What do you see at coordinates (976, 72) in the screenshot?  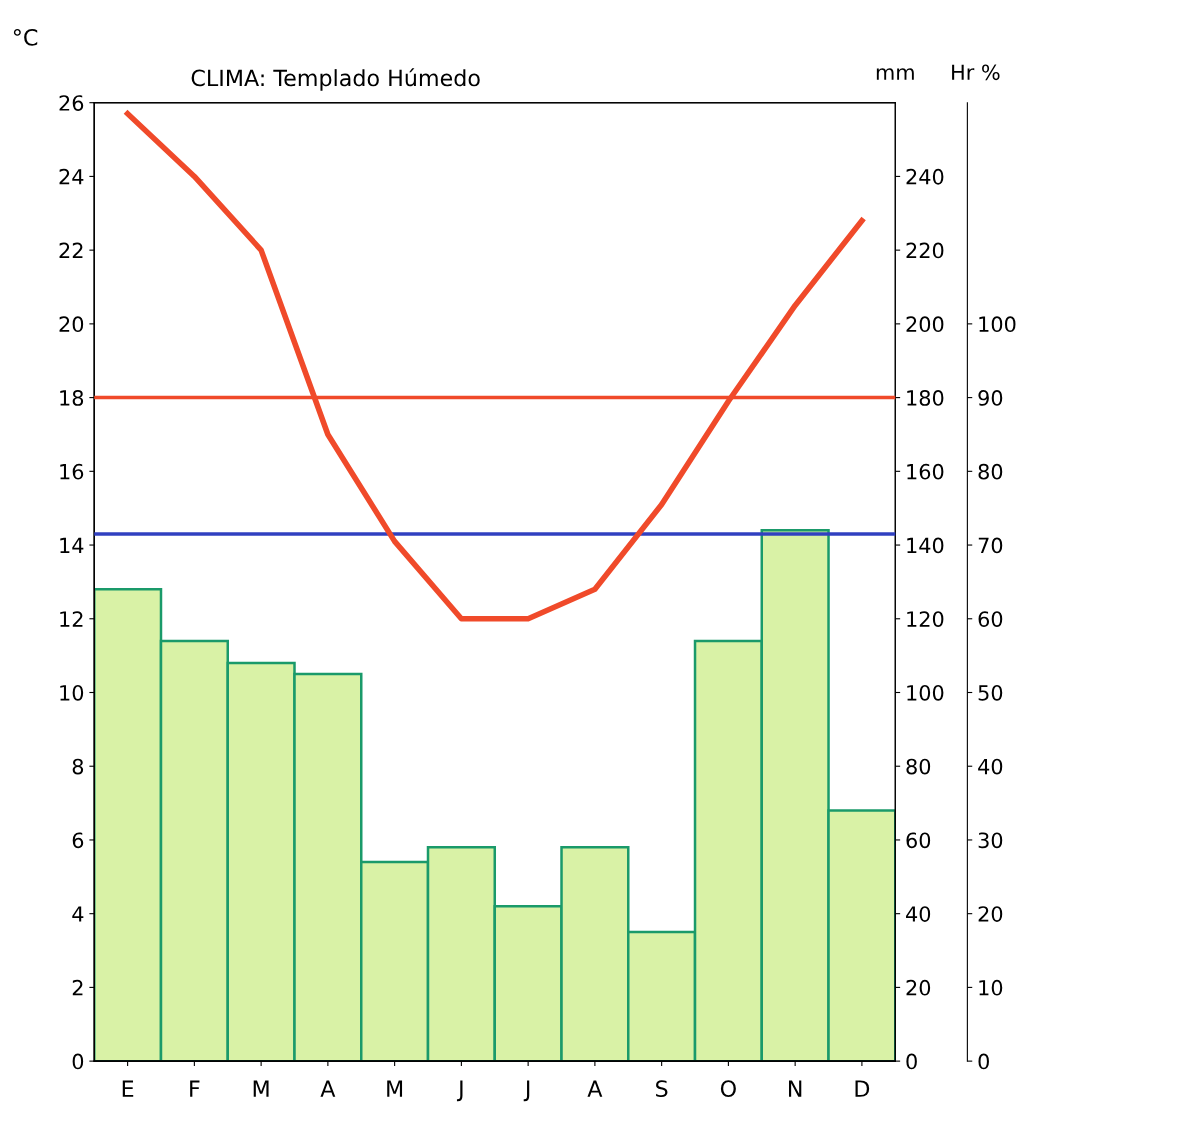 I see `y3-axis-title: Hr %` at bounding box center [976, 72].